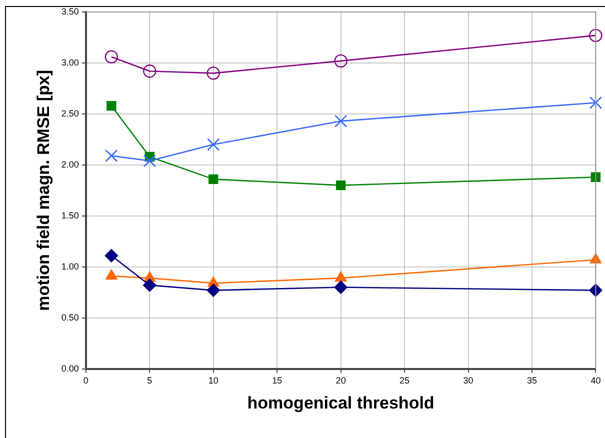 Image resolution: width=605 pixels, height=438 pixels. What do you see at coordinates (405, 381) in the screenshot?
I see `x-tick-label: 25` at bounding box center [405, 381].